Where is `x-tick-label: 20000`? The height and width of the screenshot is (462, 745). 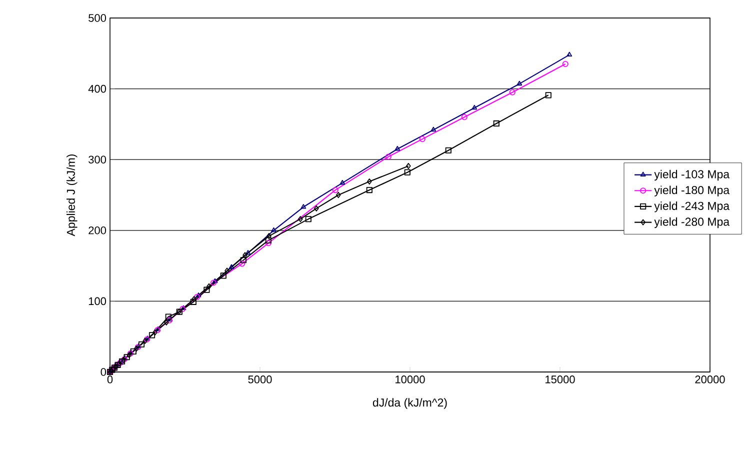 x-tick-label: 20000 is located at coordinates (710, 380).